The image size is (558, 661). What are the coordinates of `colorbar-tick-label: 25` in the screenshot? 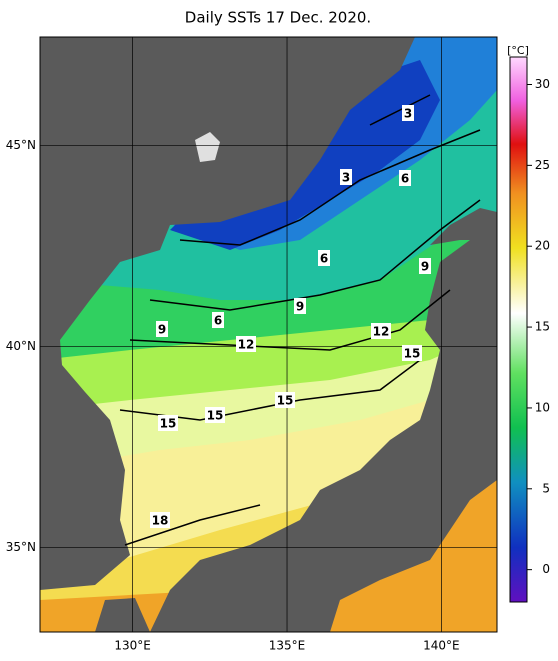 It's located at (542, 165).